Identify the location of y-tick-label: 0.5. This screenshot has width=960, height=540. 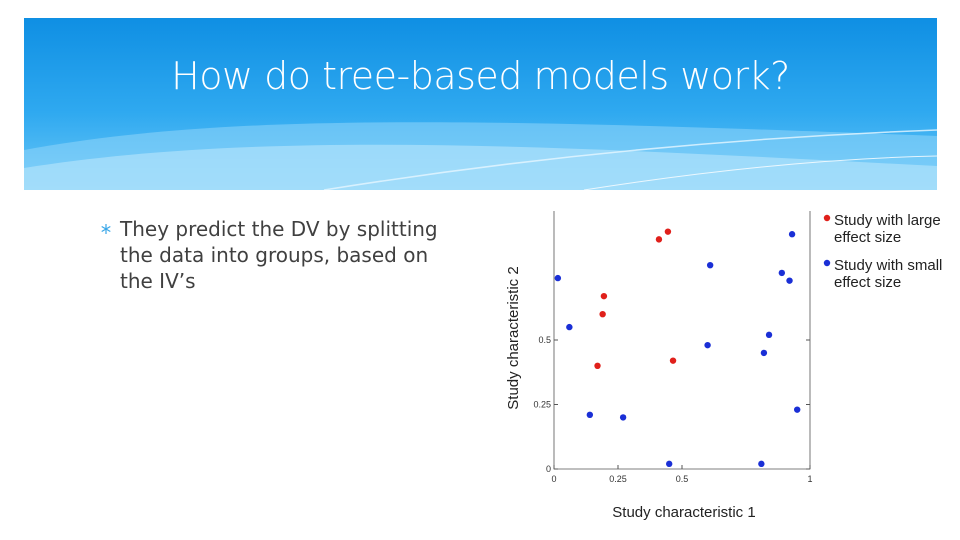
(544, 340).